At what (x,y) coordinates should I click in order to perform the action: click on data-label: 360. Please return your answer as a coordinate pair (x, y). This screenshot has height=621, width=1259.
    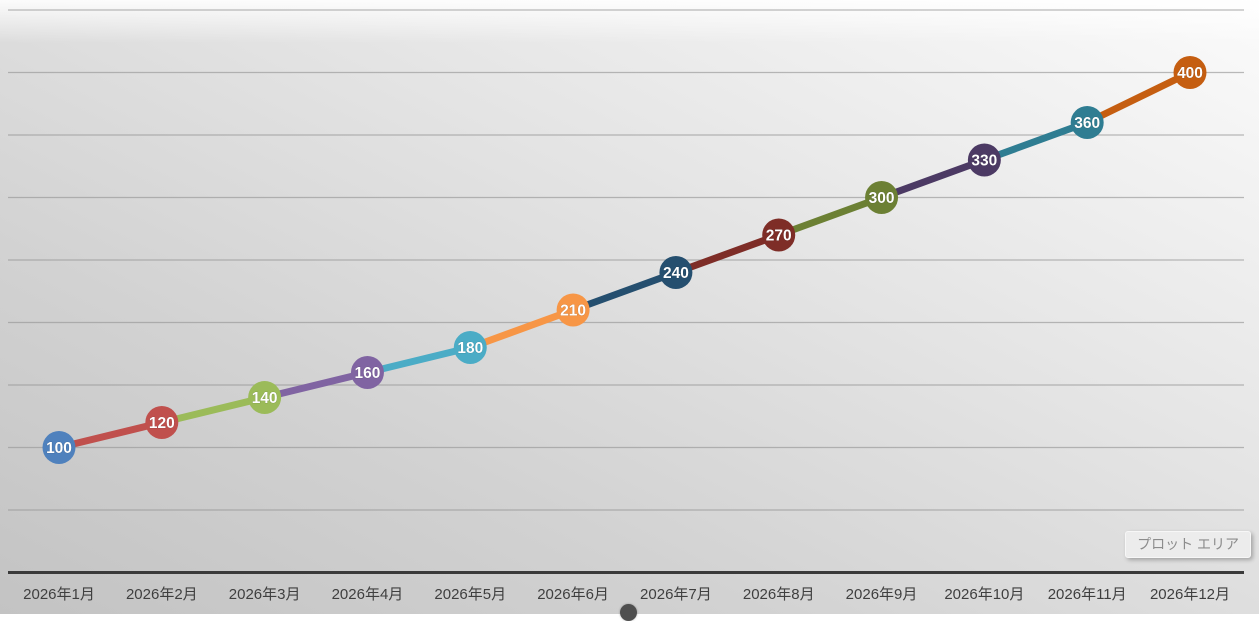
    Looking at the image, I should click on (1087, 123).